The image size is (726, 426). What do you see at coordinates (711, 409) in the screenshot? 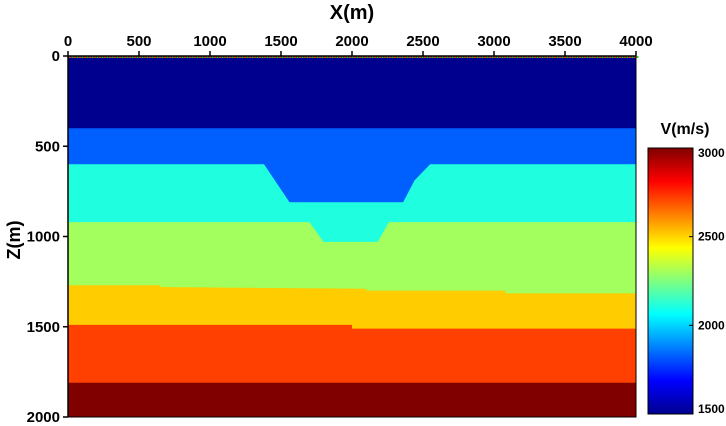
I see `colorbar-tick-label: 1500` at bounding box center [711, 409].